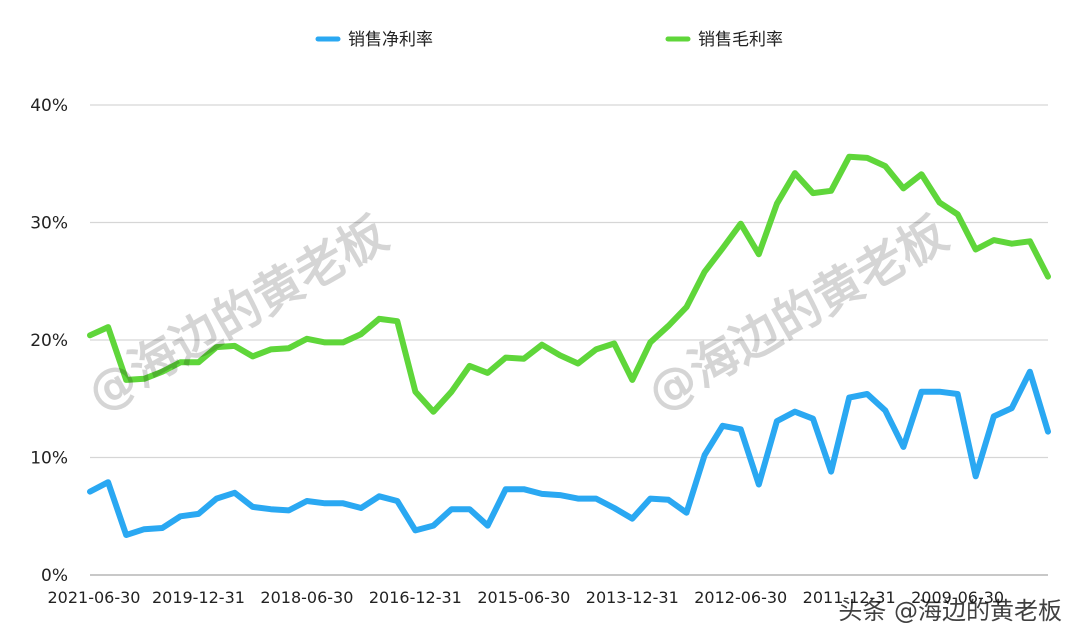 The height and width of the screenshot is (636, 1080). I want to click on y-tick-label: 40%, so click(49, 106).